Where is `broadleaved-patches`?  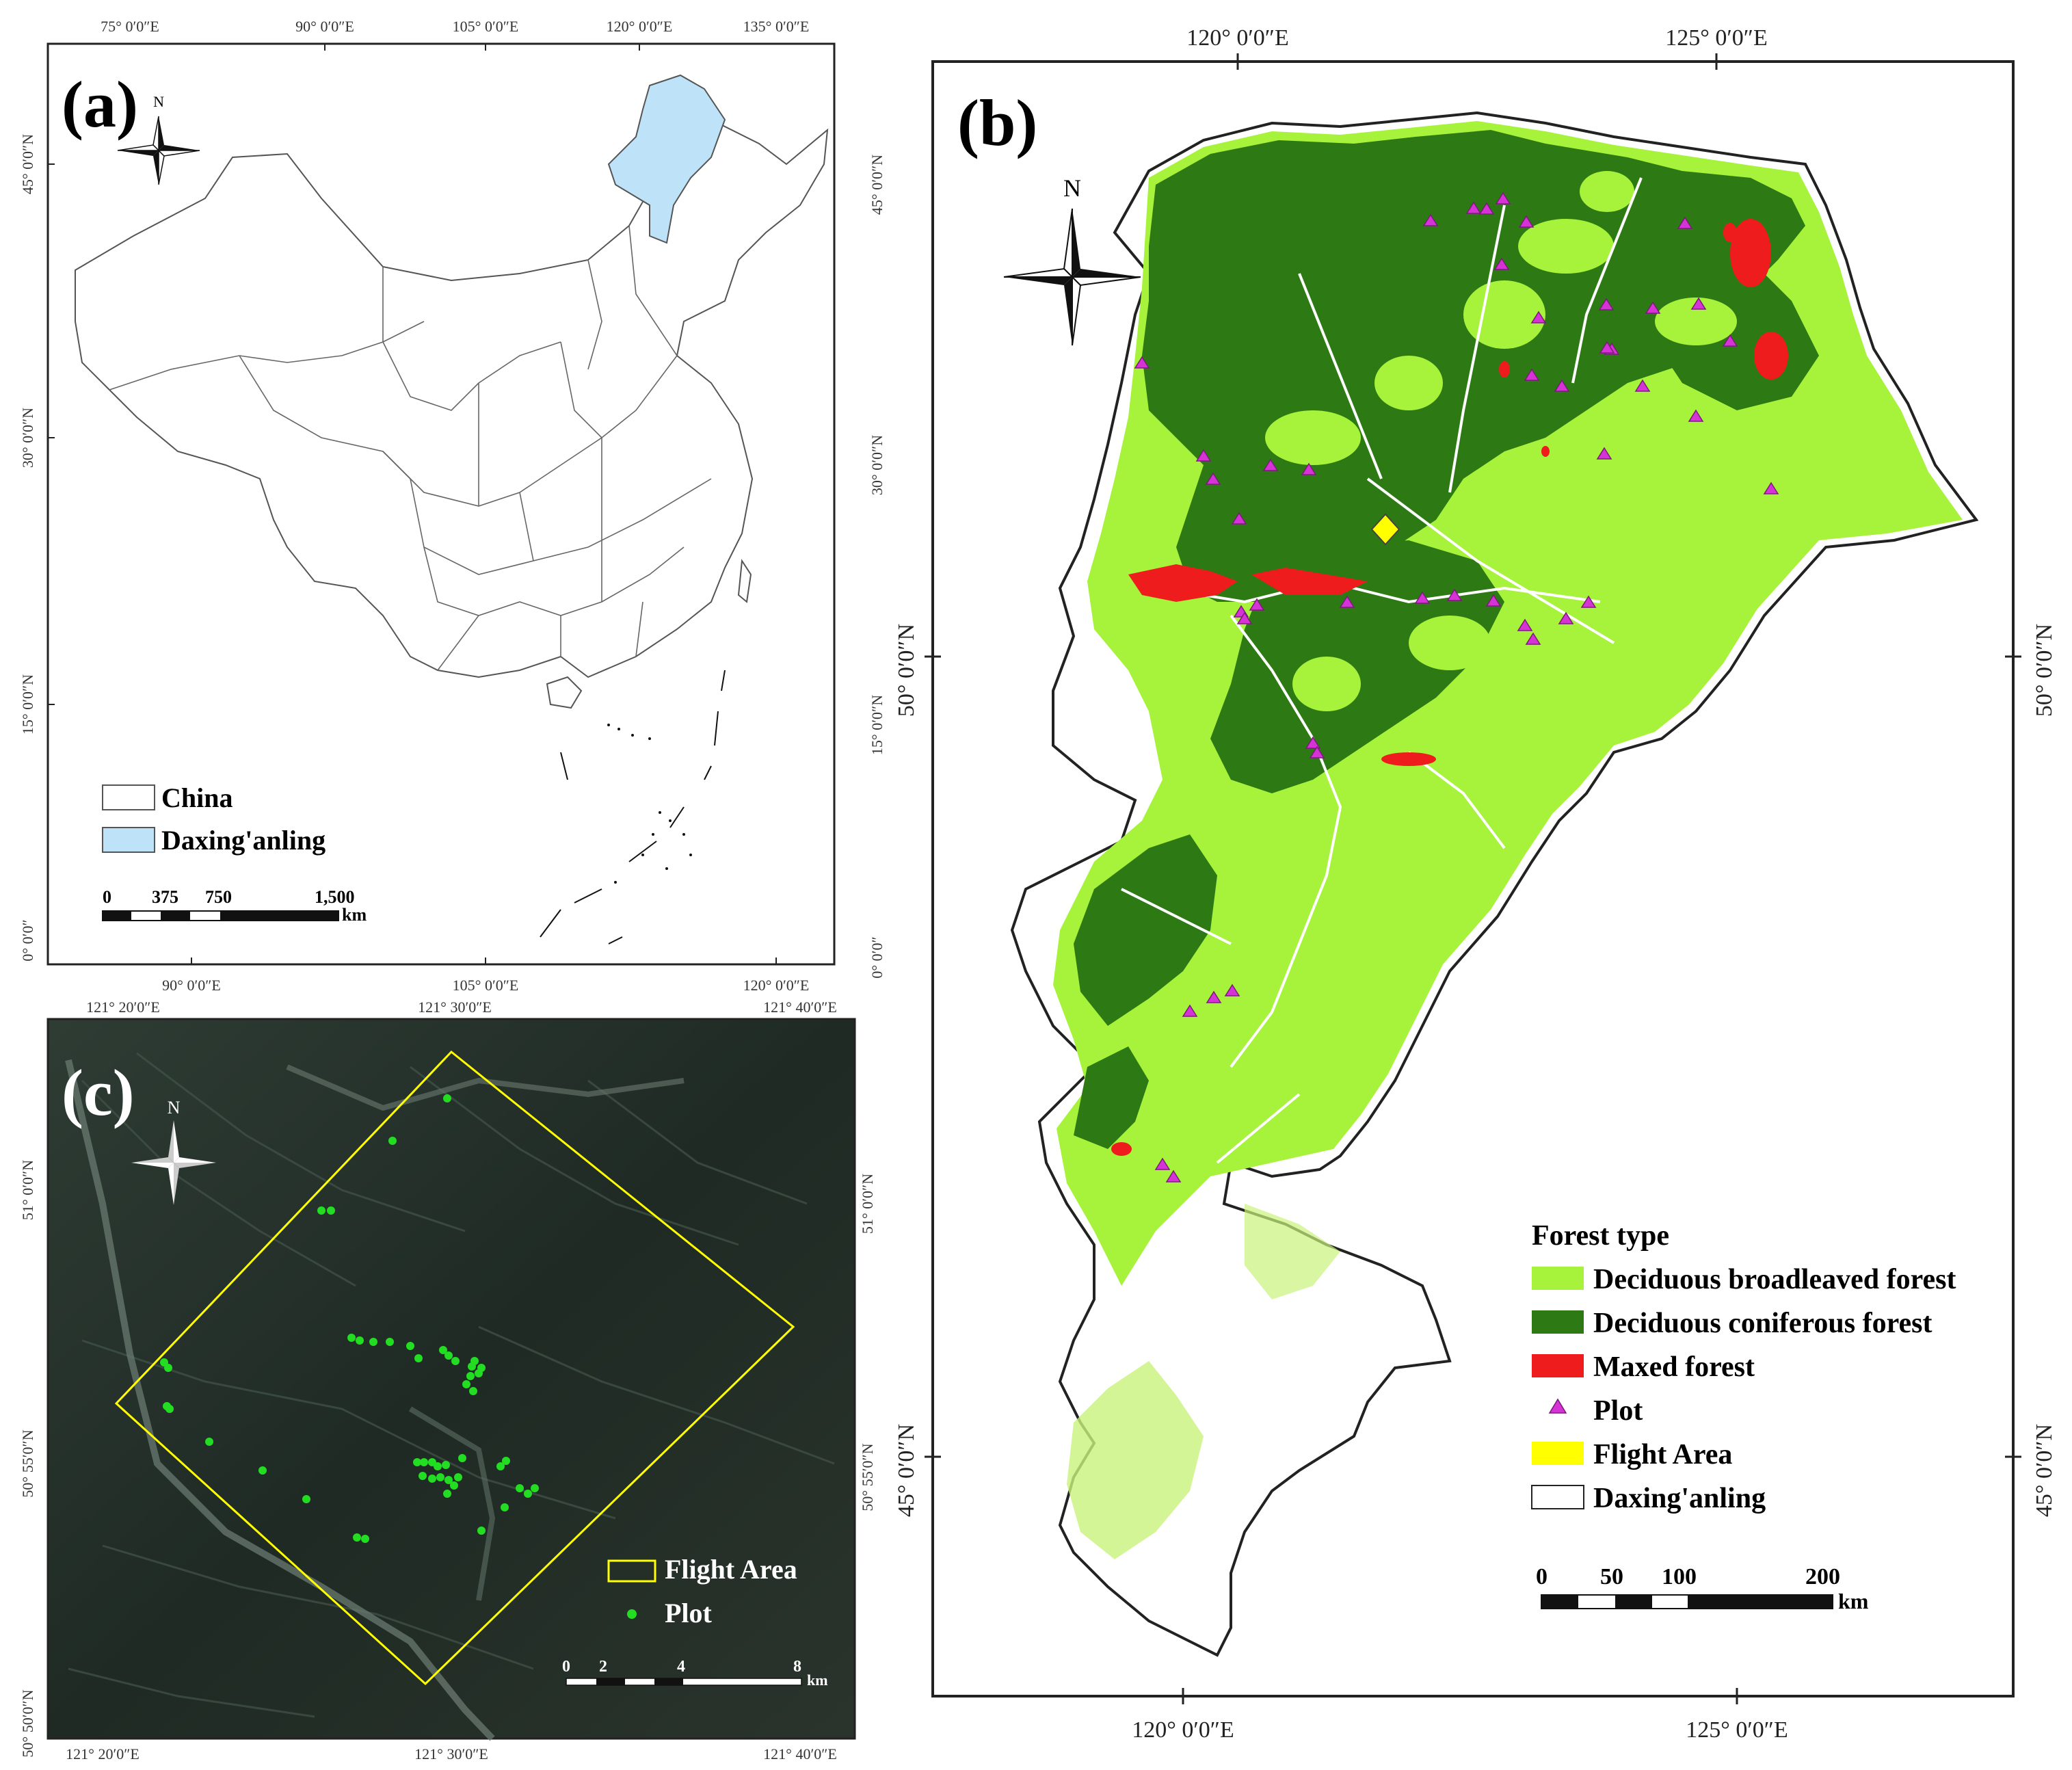 broadleaved-patches is located at coordinates (1501, 441).